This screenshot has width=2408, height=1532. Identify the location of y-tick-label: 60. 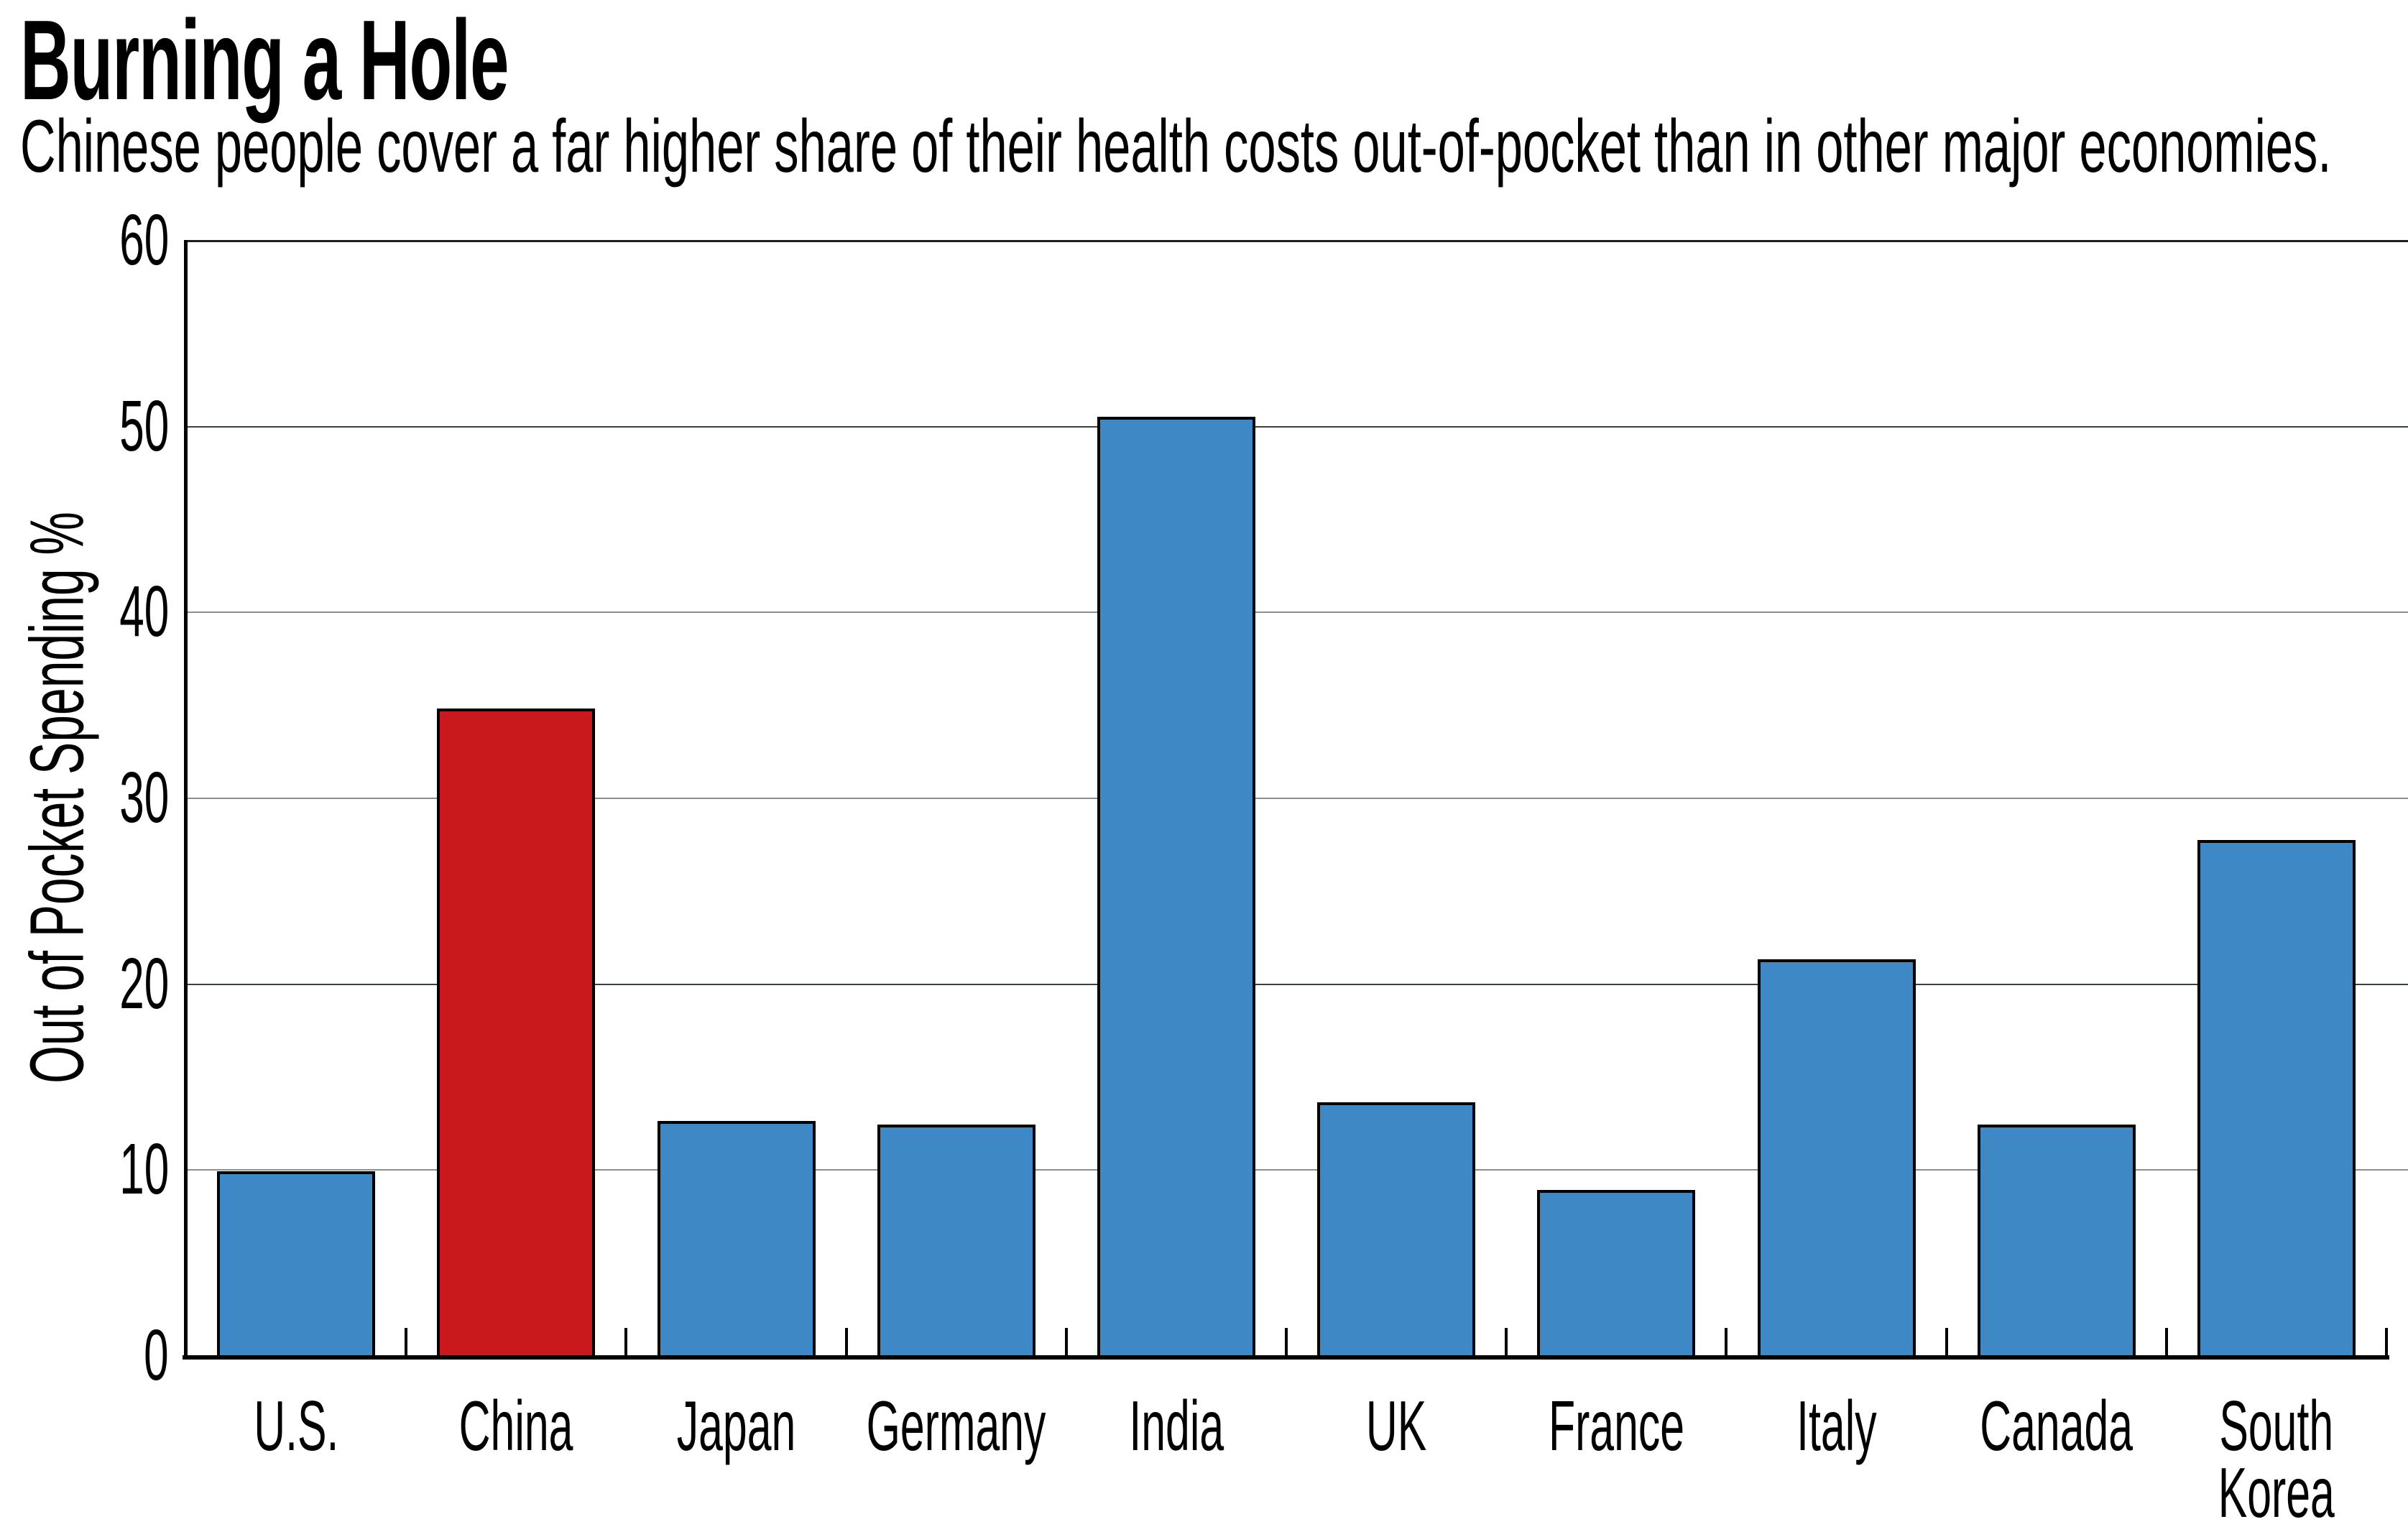
(84, 240).